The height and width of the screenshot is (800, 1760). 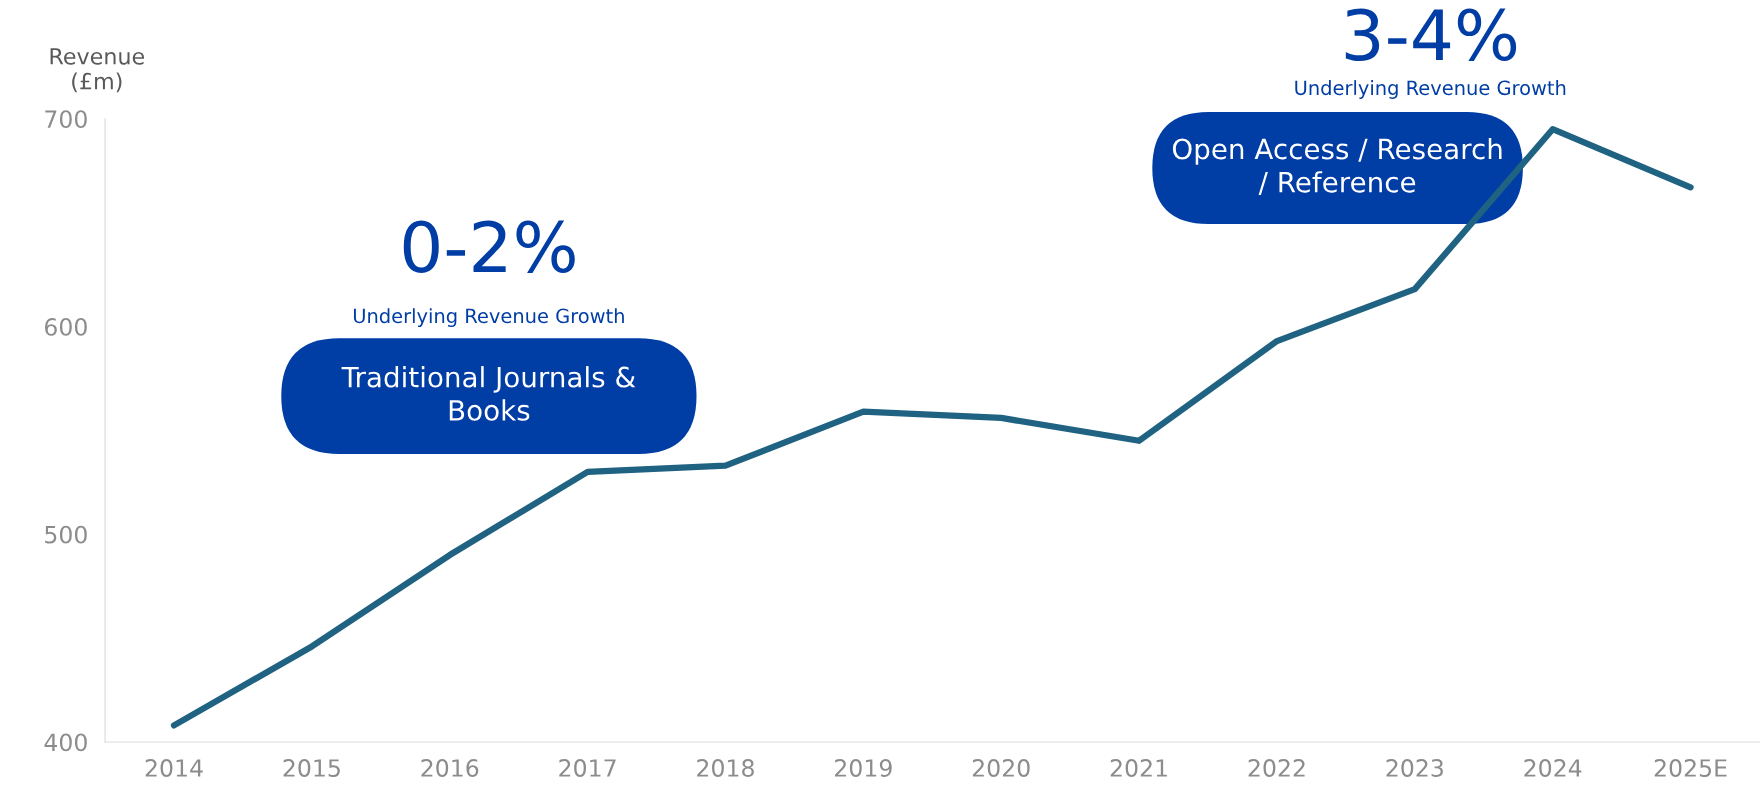 What do you see at coordinates (1690, 768) in the screenshot?
I see `x-tick-label: 2025E` at bounding box center [1690, 768].